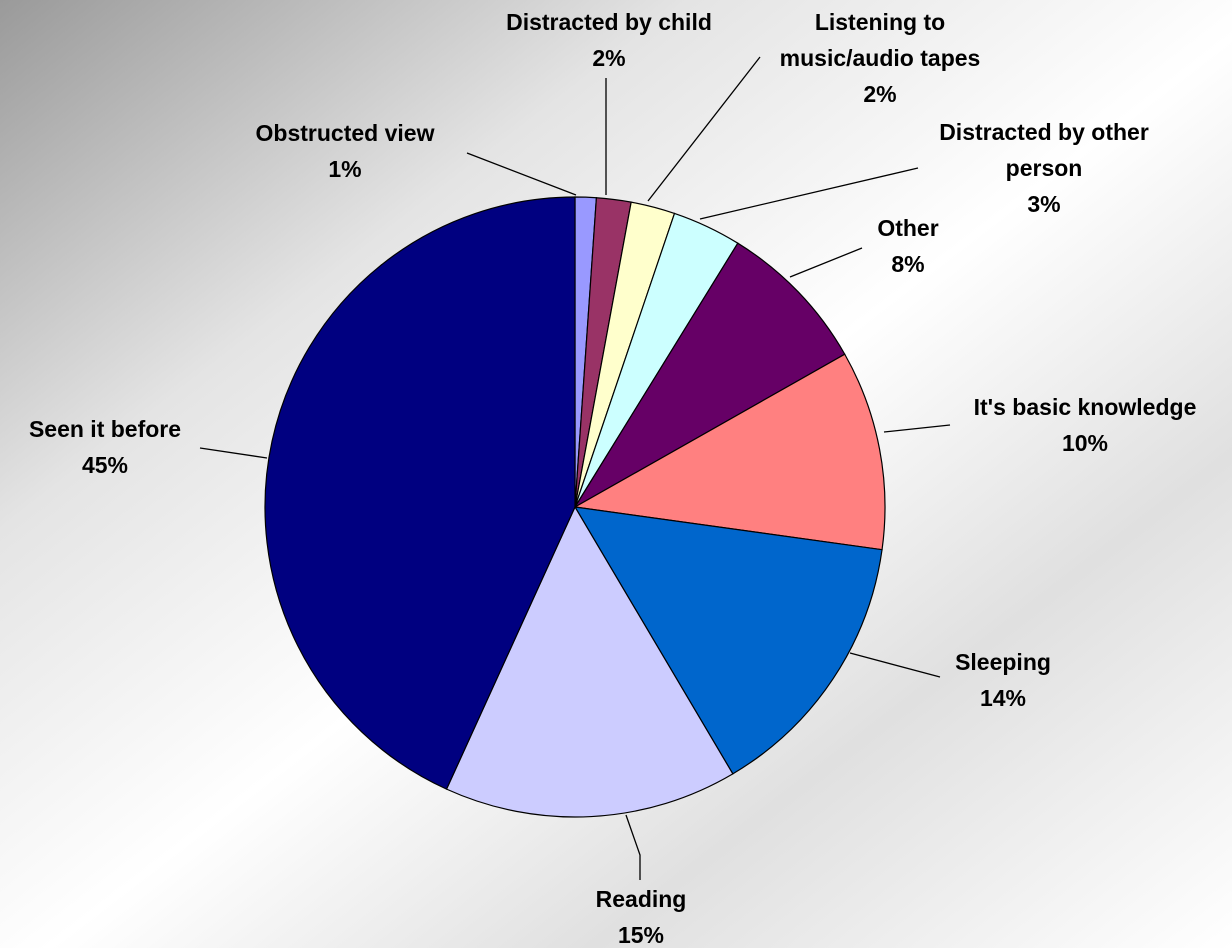 Image resolution: width=1232 pixels, height=948 pixels. Describe the element at coordinates (641, 917) in the screenshot. I see `slice-label: Reading 15%` at that location.